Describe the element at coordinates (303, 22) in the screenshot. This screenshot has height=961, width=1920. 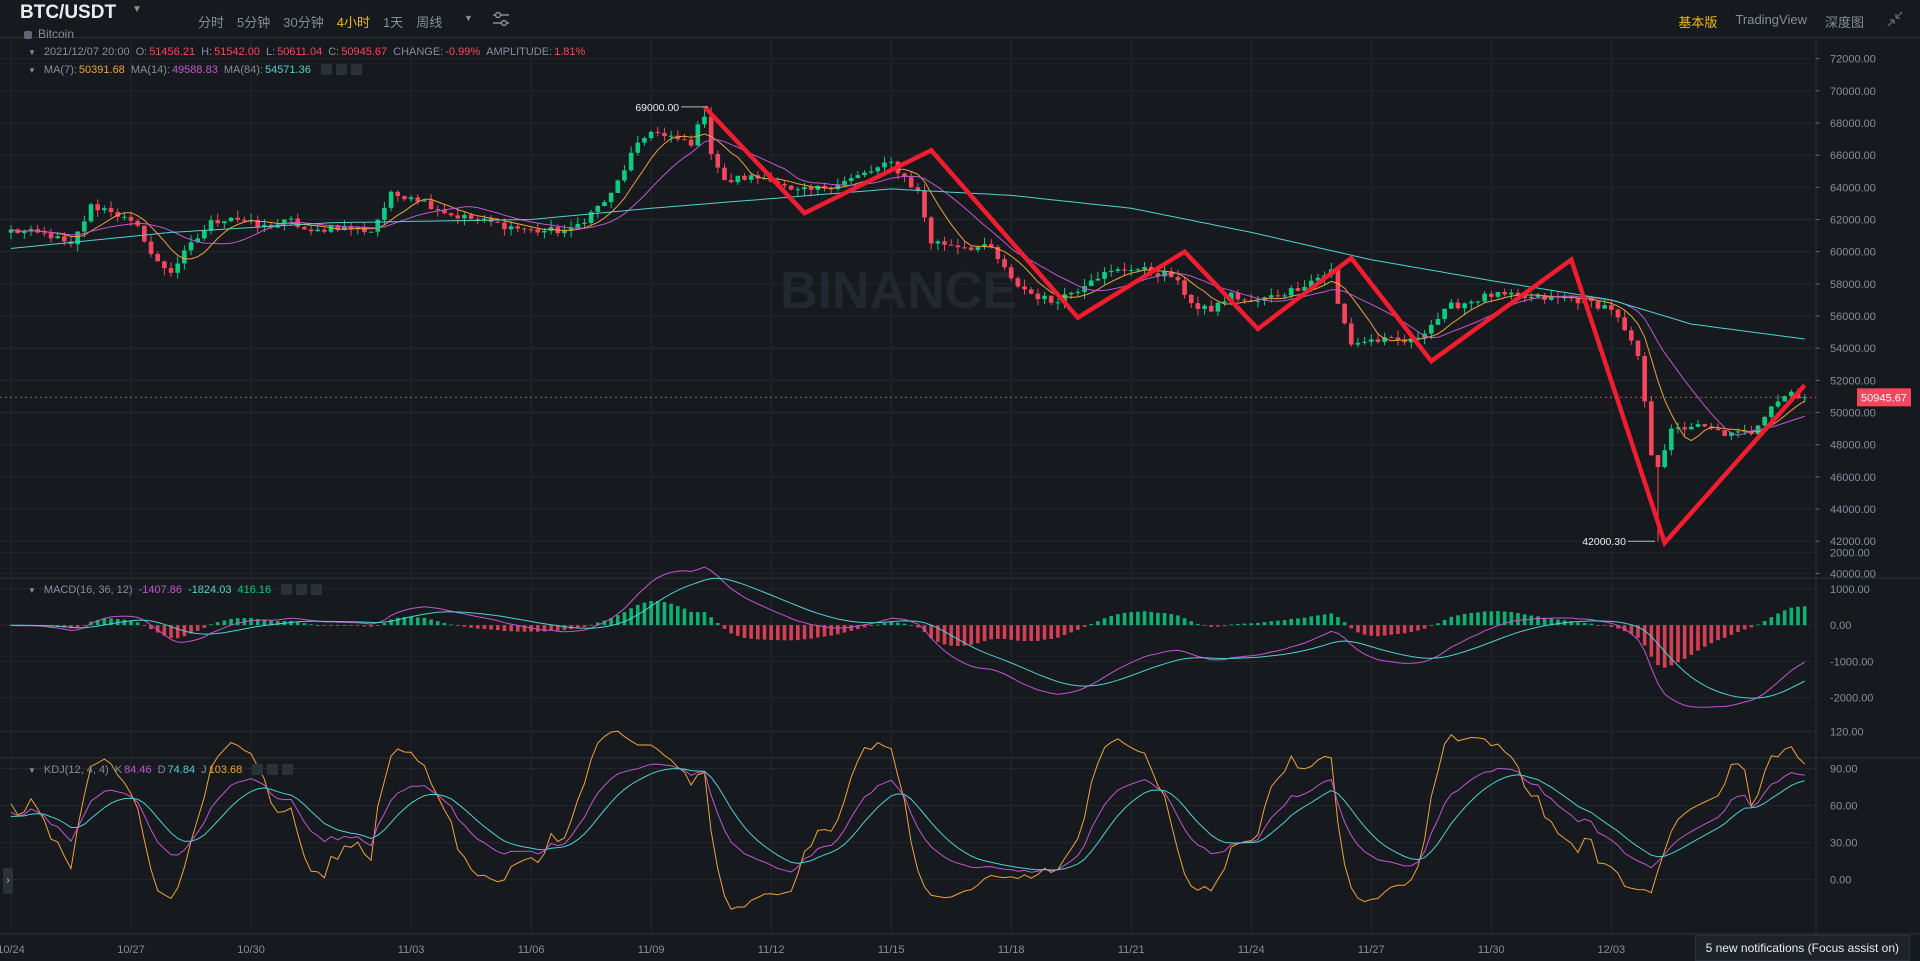
I see `interval-tab-3: 30分钟` at that location.